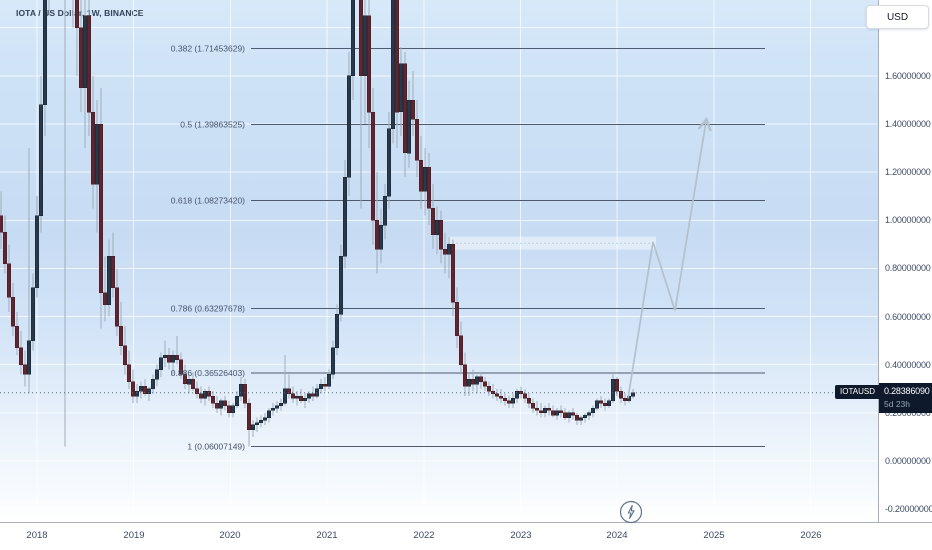 The width and height of the screenshot is (932, 550). What do you see at coordinates (208, 200) in the screenshot?
I see `svg-text: 0.618 (1.08273420)` at bounding box center [208, 200].